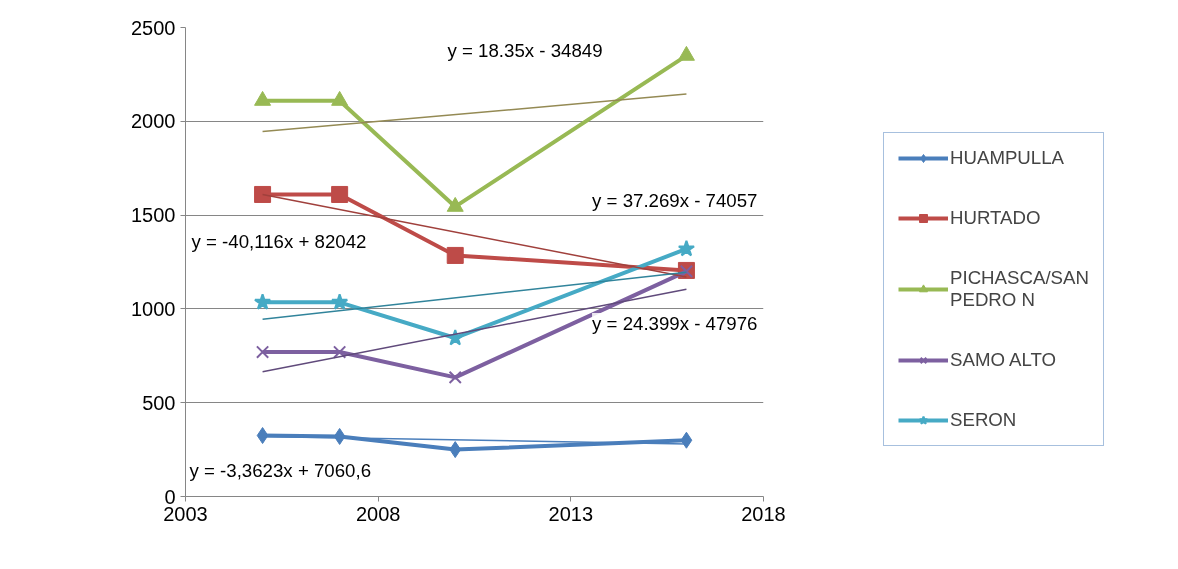 The height and width of the screenshot is (569, 1178). I want to click on annotation: y = 37.269x - 74057, so click(675, 200).